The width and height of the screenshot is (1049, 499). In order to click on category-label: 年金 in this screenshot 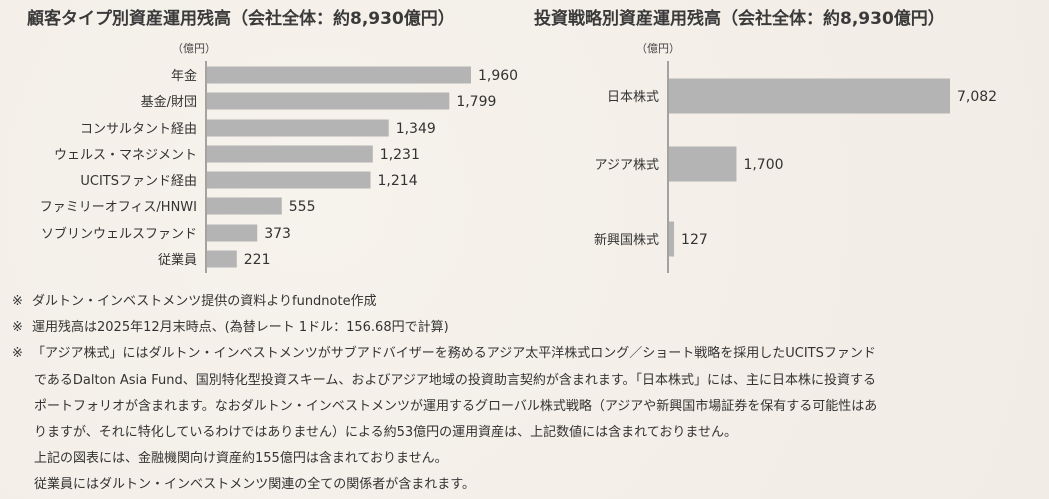, I will do `click(184, 76)`.